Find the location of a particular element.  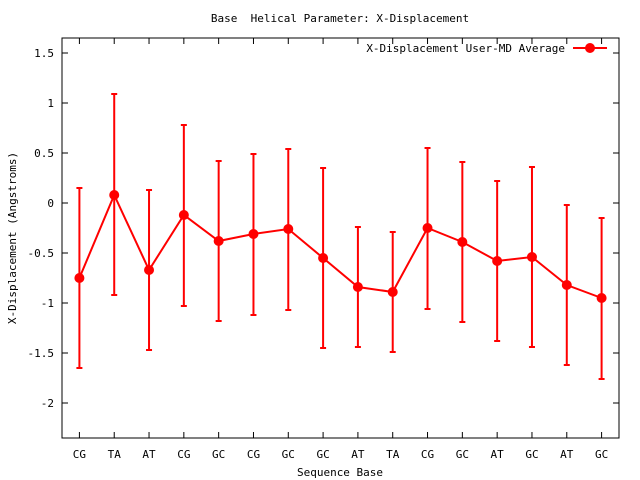

y-tick-label: 0 is located at coordinates (50, 203).